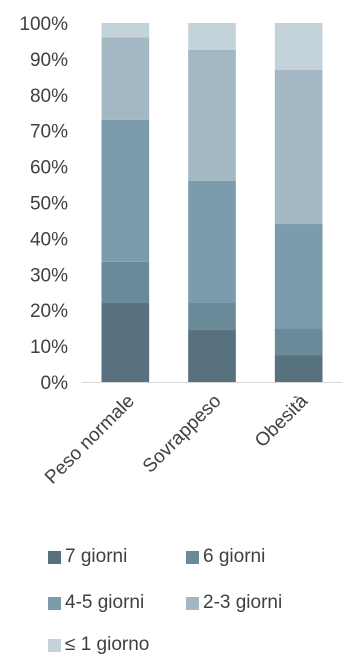 This screenshot has height=656, width=342. What do you see at coordinates (49, 168) in the screenshot?
I see `y-tick-label: 60%` at bounding box center [49, 168].